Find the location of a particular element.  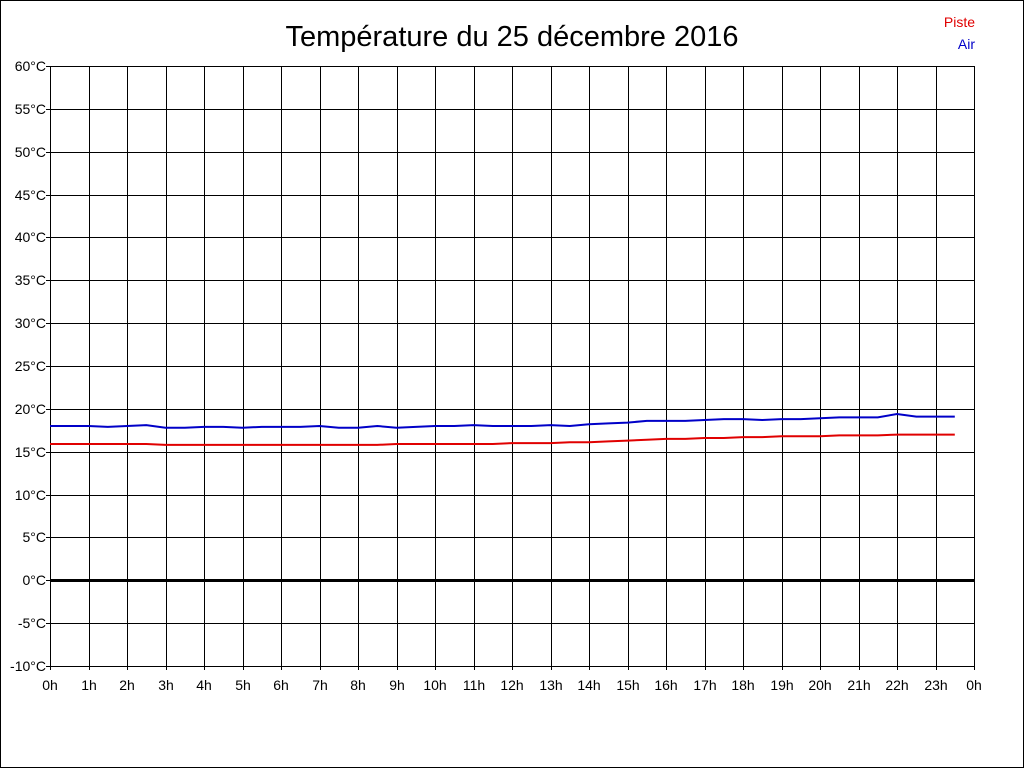

y-tick-label: -10°C is located at coordinates (28, 666).